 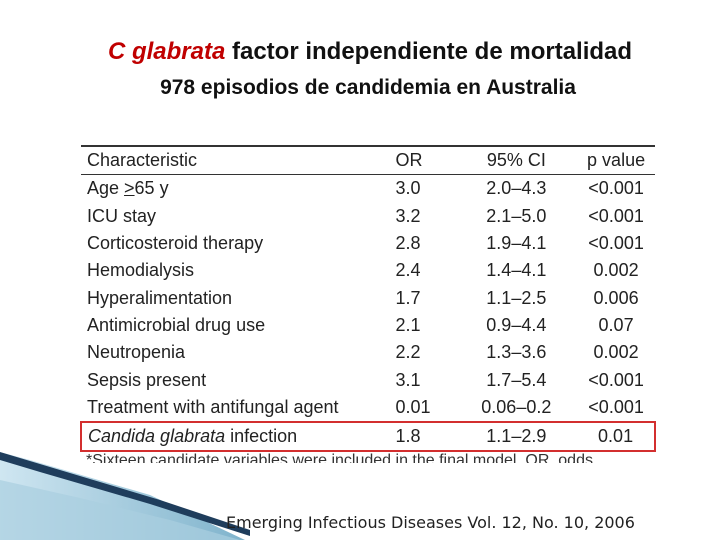 What do you see at coordinates (516, 379) in the screenshot?
I see `row-ci: 1.7–5.4` at bounding box center [516, 379].